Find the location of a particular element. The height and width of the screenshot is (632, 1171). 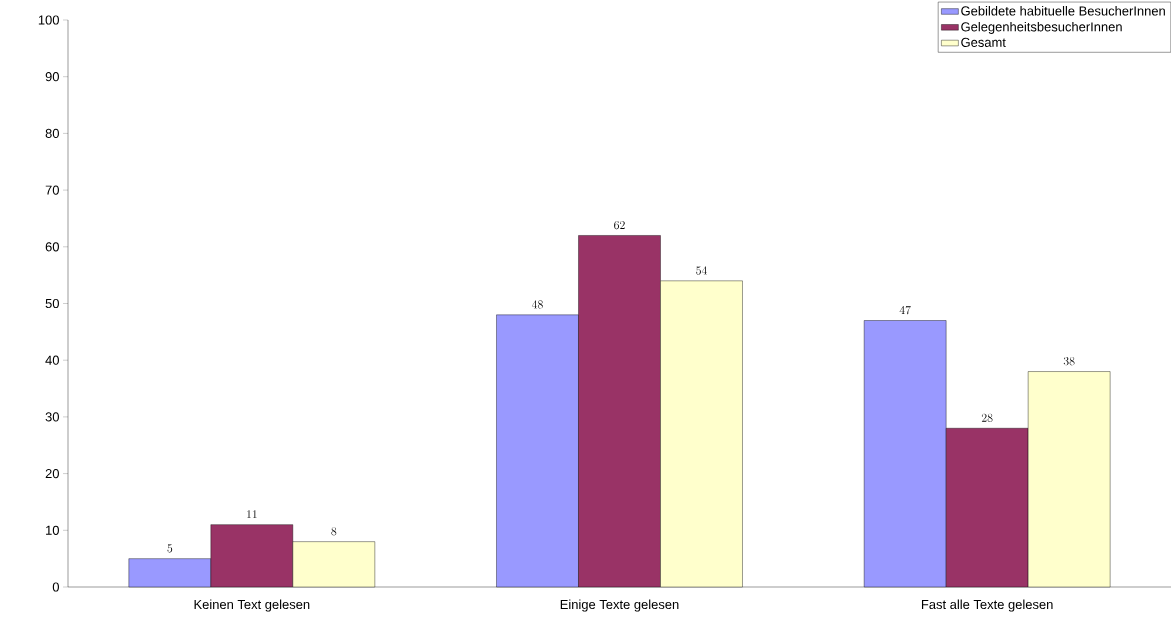

y-tick-label: 40 is located at coordinates (52, 360).